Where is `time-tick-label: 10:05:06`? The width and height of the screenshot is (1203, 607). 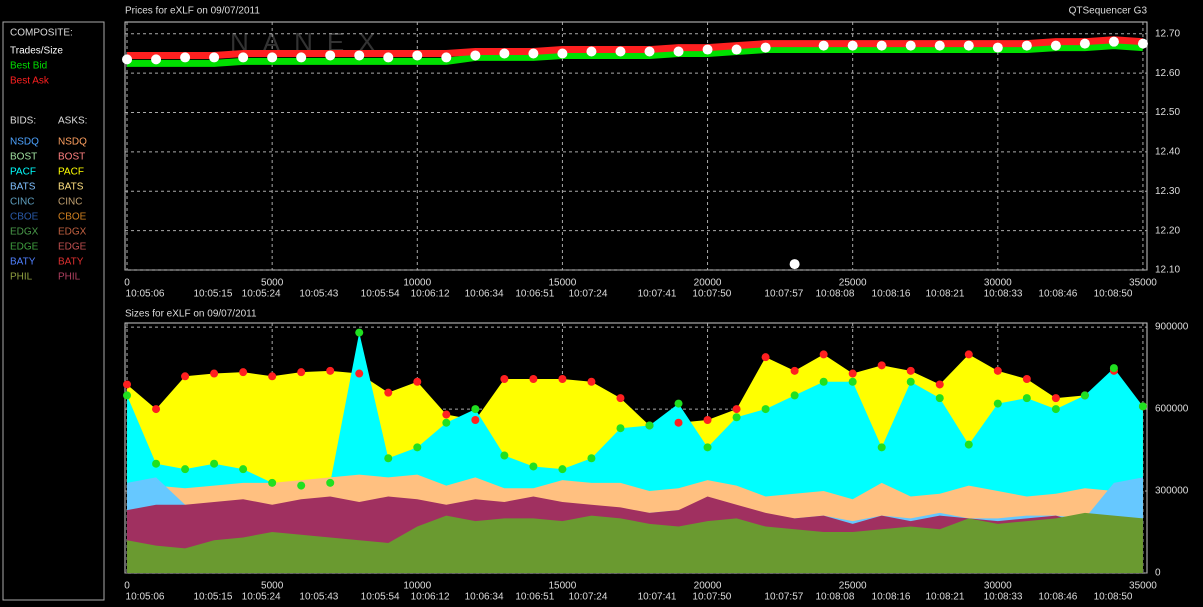 time-tick-label: 10:05:06 is located at coordinates (145, 294).